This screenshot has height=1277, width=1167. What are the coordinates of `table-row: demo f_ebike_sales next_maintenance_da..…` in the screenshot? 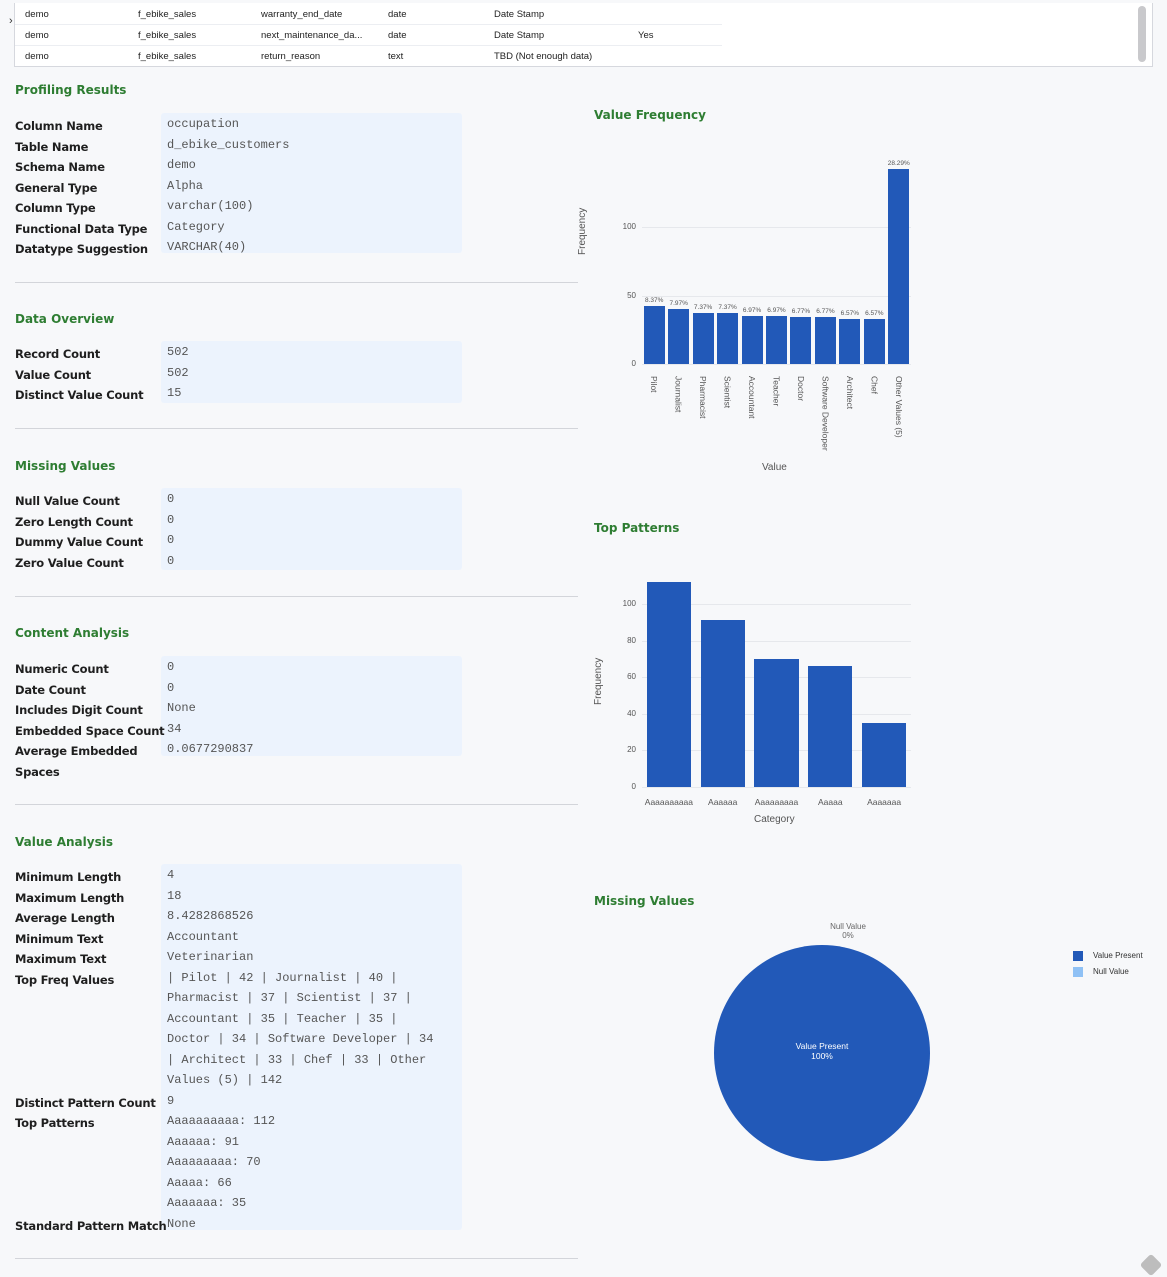 It's located at (368, 35).